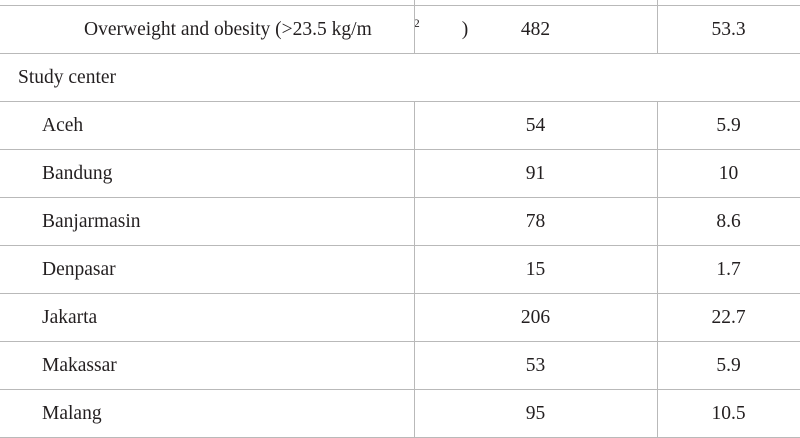 Image resolution: width=800 pixels, height=438 pixels. What do you see at coordinates (535, 269) in the screenshot?
I see `count-cell: 15` at bounding box center [535, 269].